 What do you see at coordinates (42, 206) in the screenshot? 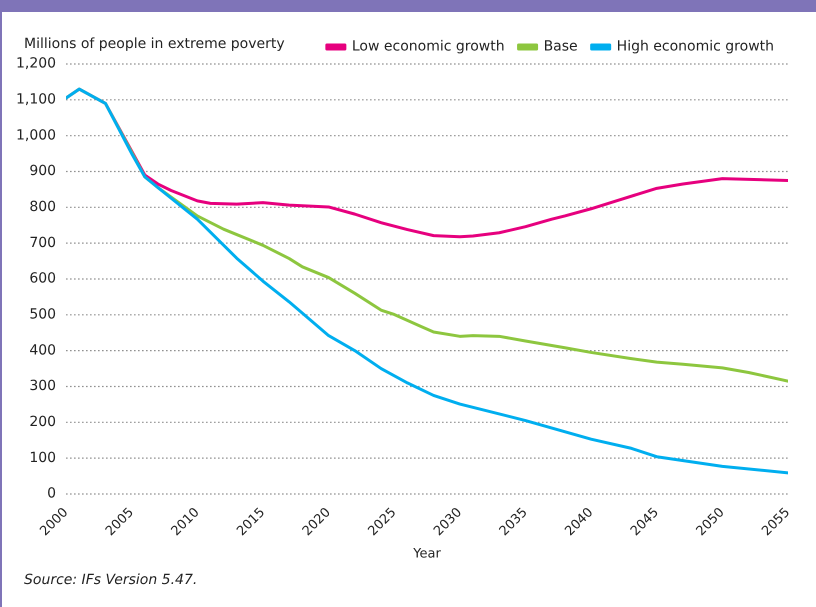
I see `y-tick-label: 800` at bounding box center [42, 206].